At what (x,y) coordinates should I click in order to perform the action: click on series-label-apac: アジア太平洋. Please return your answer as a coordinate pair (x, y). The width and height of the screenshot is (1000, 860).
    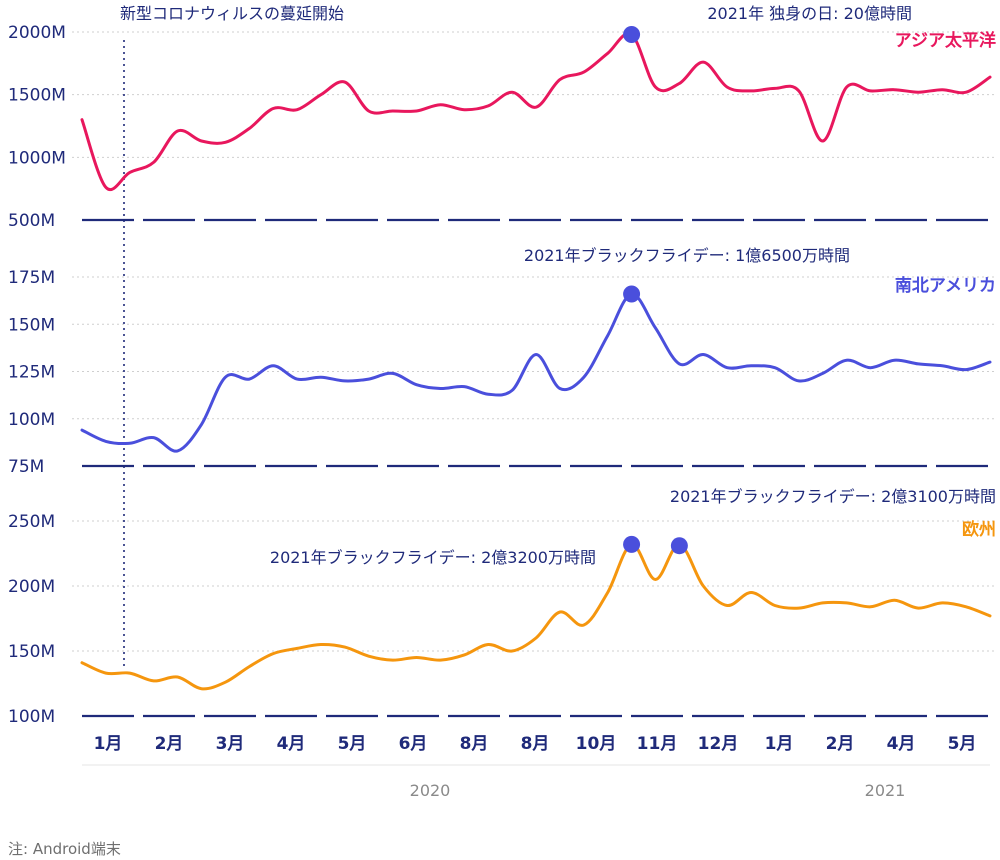
    Looking at the image, I should click on (945, 40).